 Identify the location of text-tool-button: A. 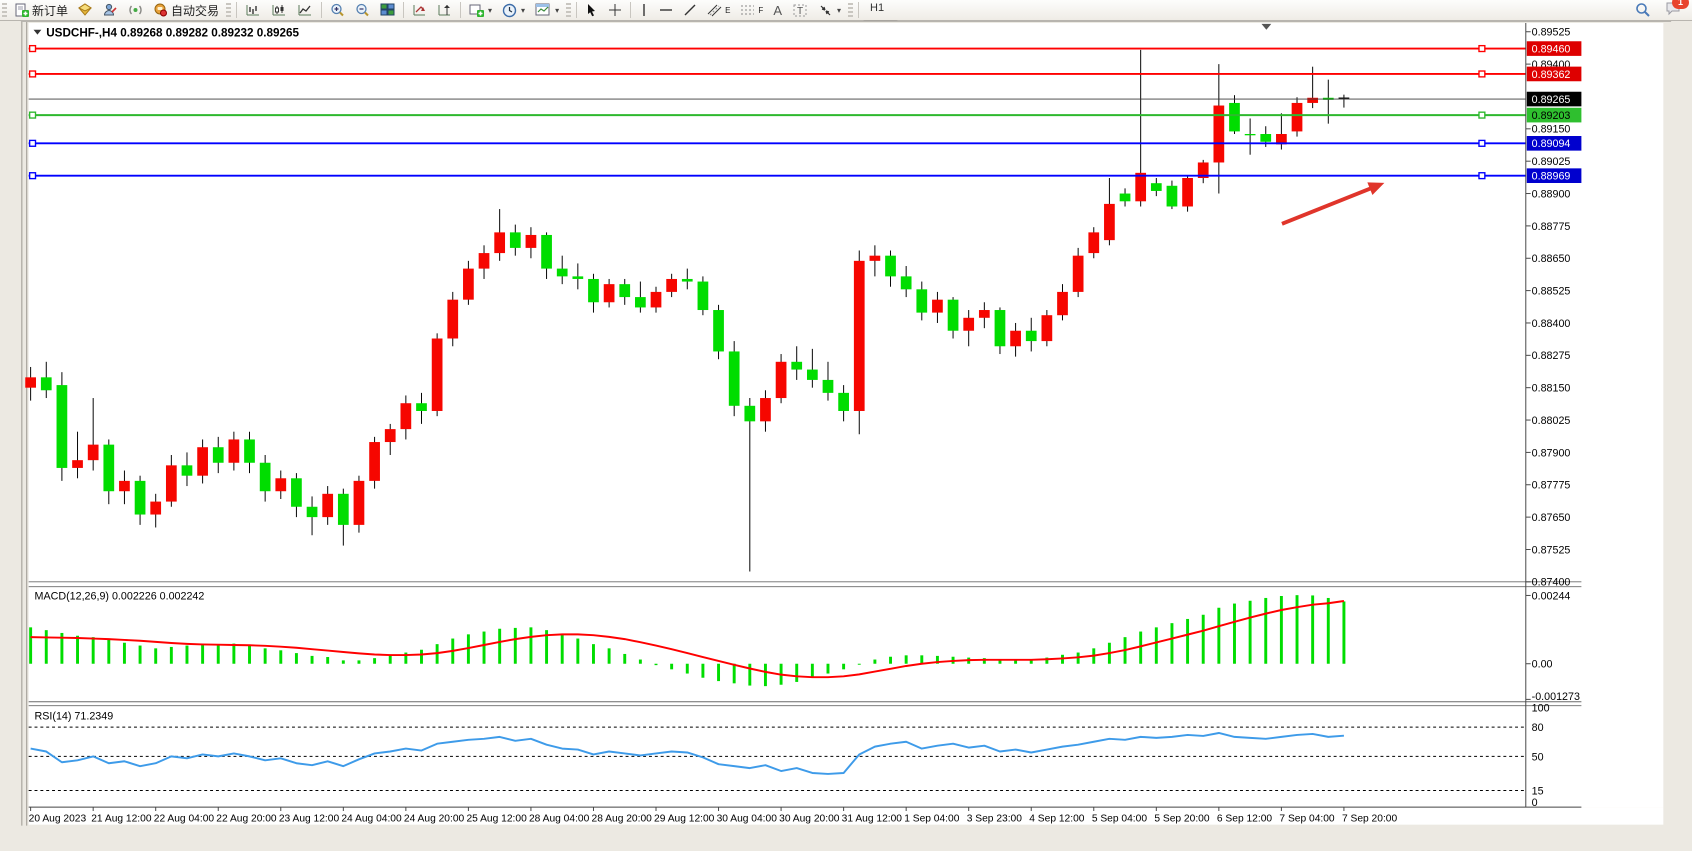
(777, 10).